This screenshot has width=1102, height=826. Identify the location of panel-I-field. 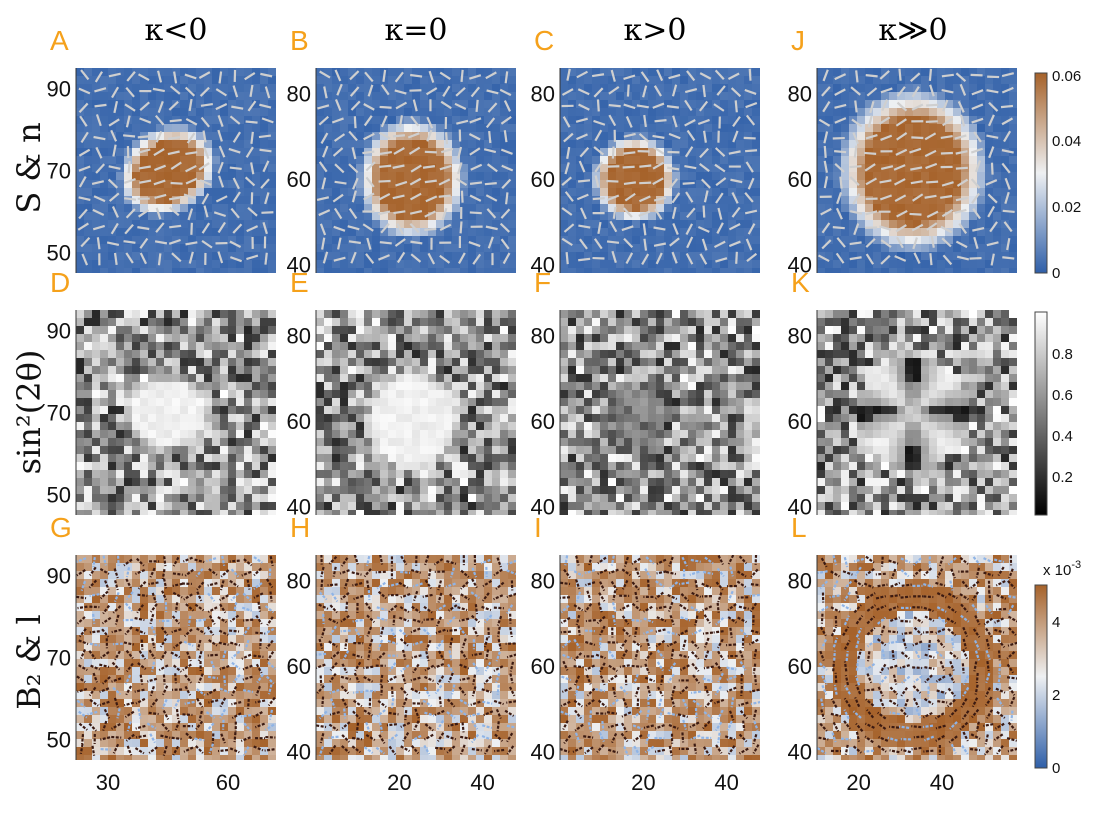
(660, 657).